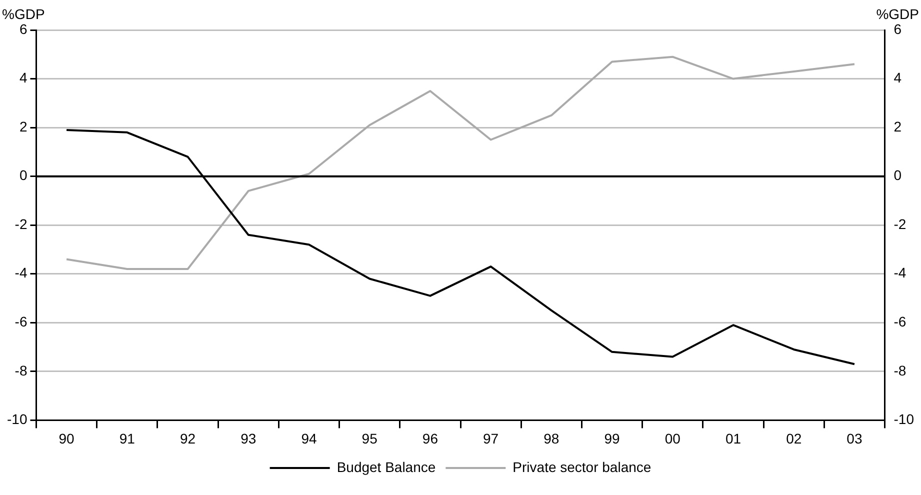  Describe the element at coordinates (898, 28) in the screenshot. I see `y2-tick-label: 6` at that location.